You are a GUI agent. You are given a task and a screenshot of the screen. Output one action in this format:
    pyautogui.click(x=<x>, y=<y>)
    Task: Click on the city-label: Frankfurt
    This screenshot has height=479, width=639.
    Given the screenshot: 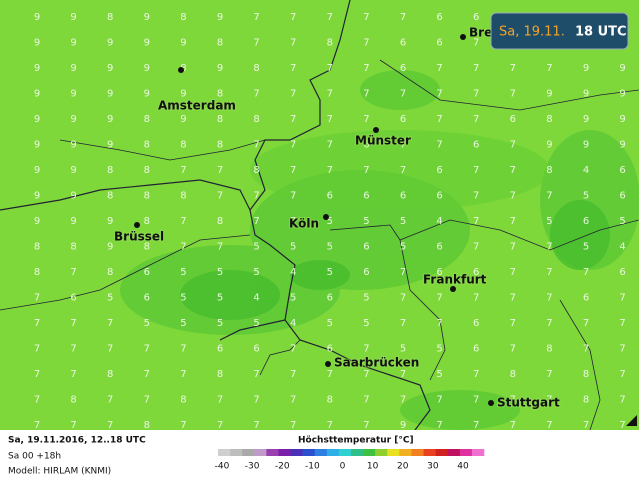 What is the action you would take?
    pyautogui.click(x=455, y=280)
    